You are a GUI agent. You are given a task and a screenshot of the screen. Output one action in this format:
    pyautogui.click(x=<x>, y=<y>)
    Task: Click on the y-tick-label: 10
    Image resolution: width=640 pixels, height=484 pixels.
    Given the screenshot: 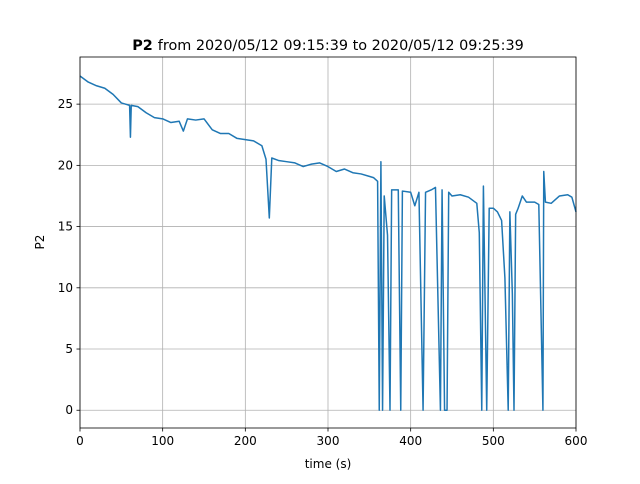 What is the action you would take?
    pyautogui.click(x=65, y=288)
    